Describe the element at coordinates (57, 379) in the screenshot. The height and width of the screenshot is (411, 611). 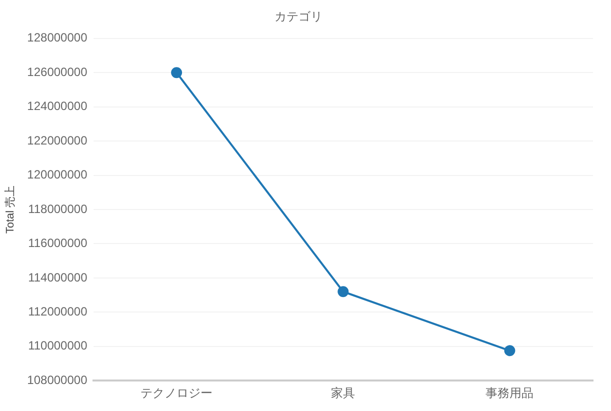
I see `y-tick-label: 108000000` at that location.